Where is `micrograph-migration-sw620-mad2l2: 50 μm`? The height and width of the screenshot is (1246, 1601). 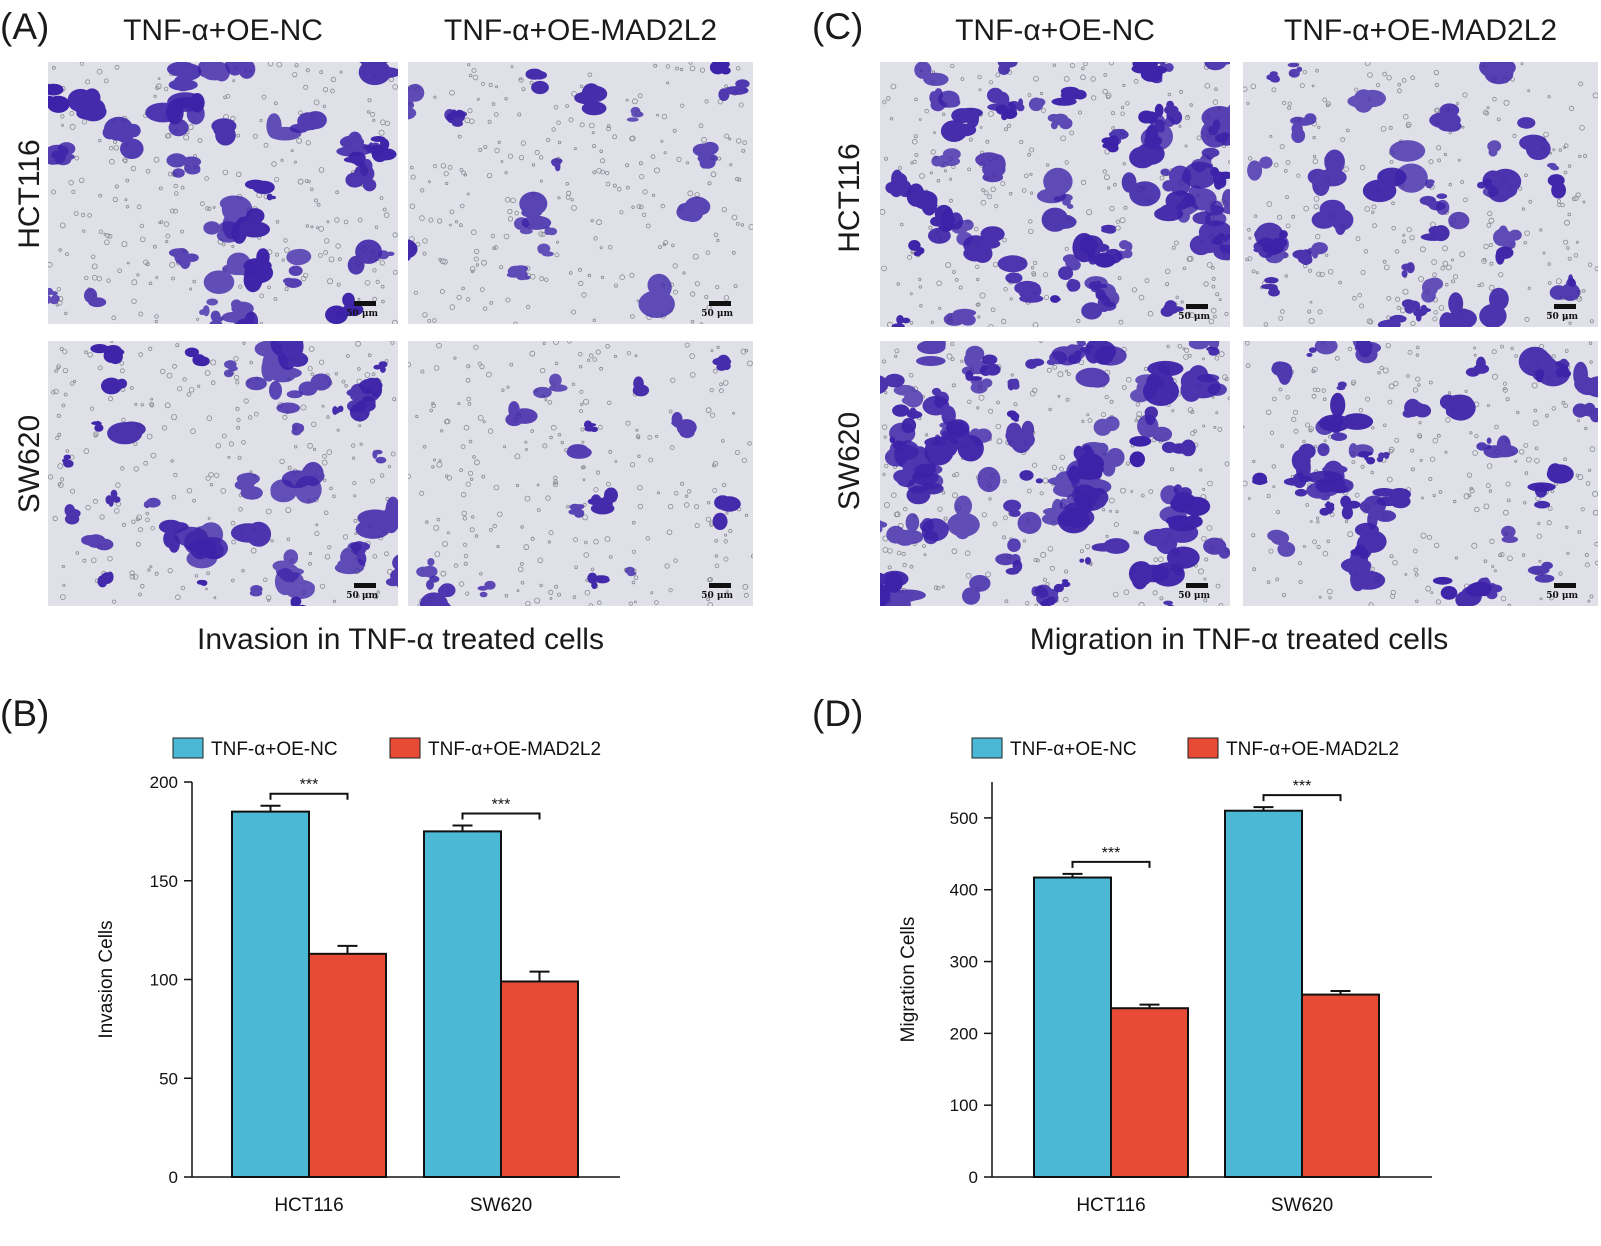
micrograph-migration-sw620-mad2l2: 50 μm is located at coordinates (1420, 473).